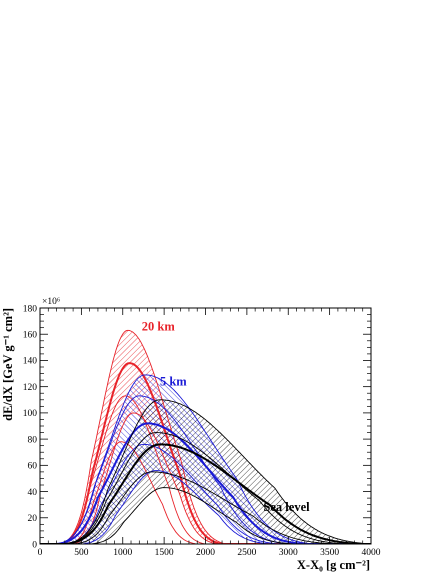  I want to click on x-tick-label: 1500, so click(164, 553).